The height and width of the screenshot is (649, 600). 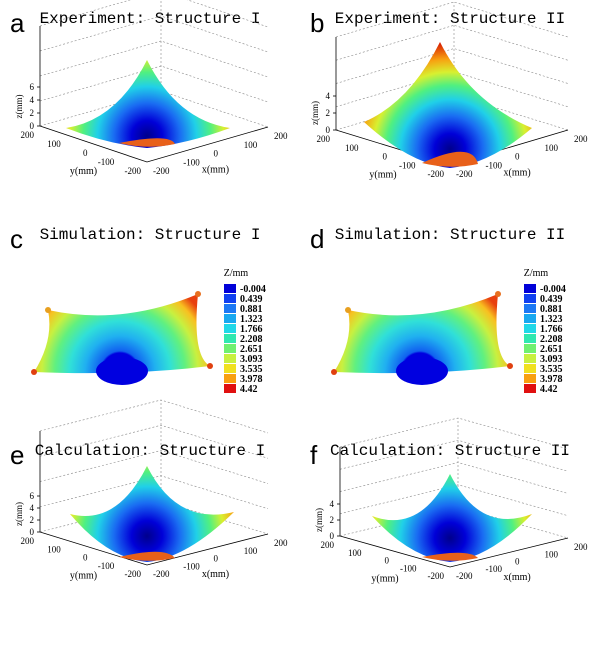 What do you see at coordinates (32, 496) in the screenshot?
I see `z-tick-label: 6` at bounding box center [32, 496].